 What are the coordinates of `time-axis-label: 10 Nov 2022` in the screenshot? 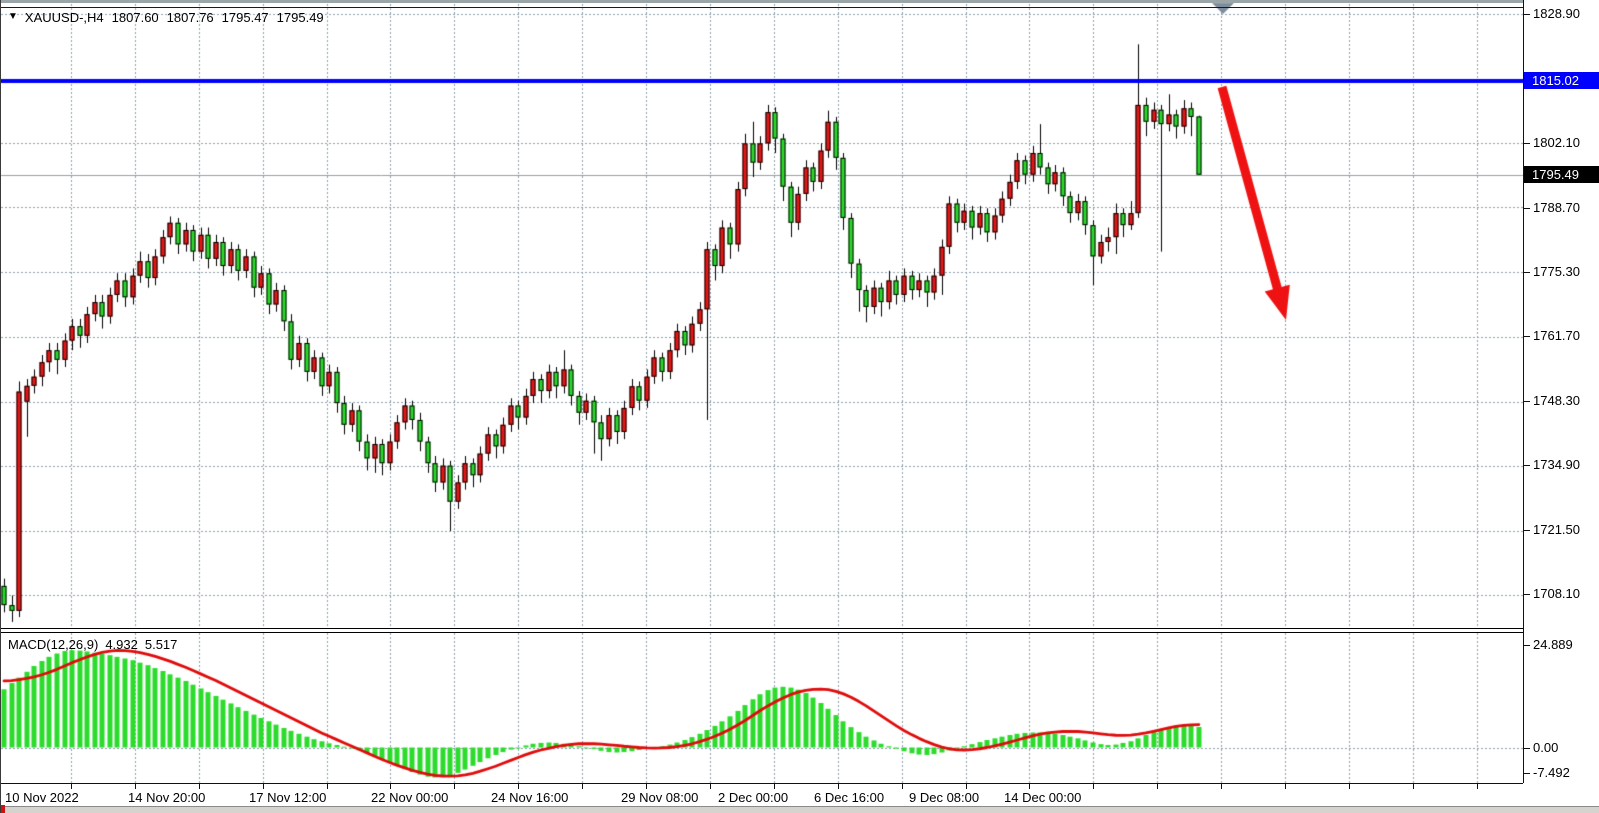 It's located at (42, 797).